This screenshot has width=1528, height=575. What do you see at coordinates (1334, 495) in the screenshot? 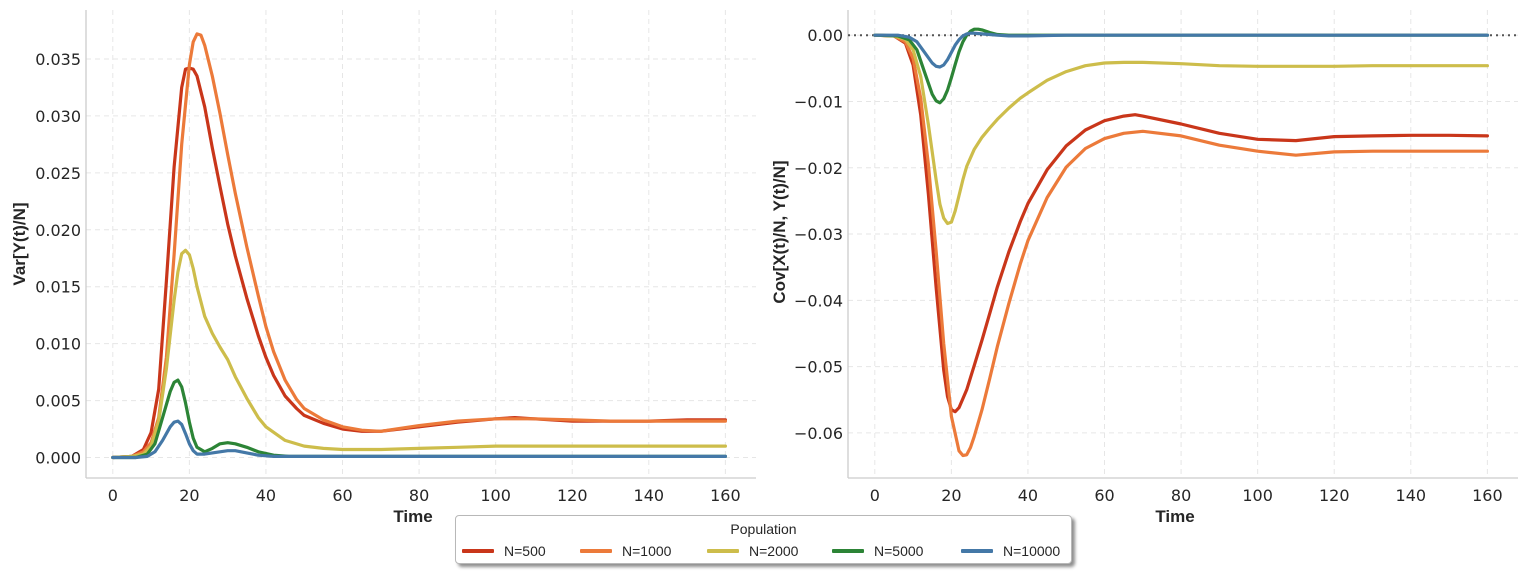
I see `covariance-x-tick-label: 120` at bounding box center [1334, 495].